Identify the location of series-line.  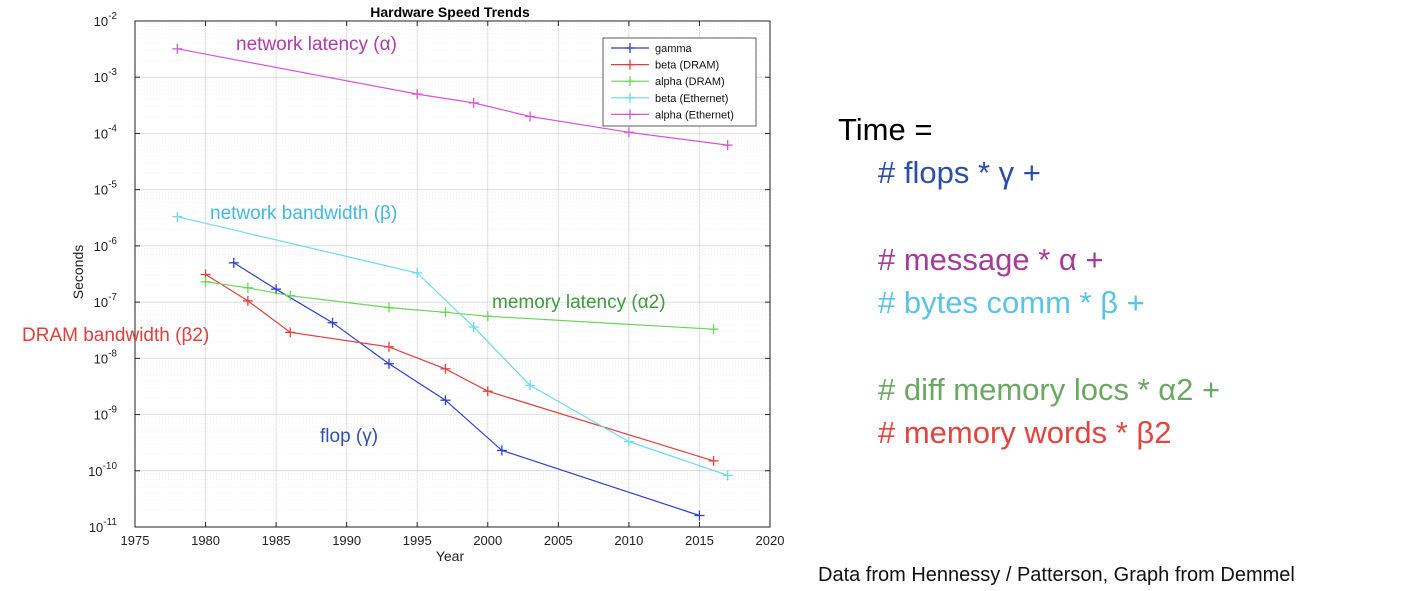
(452, 97).